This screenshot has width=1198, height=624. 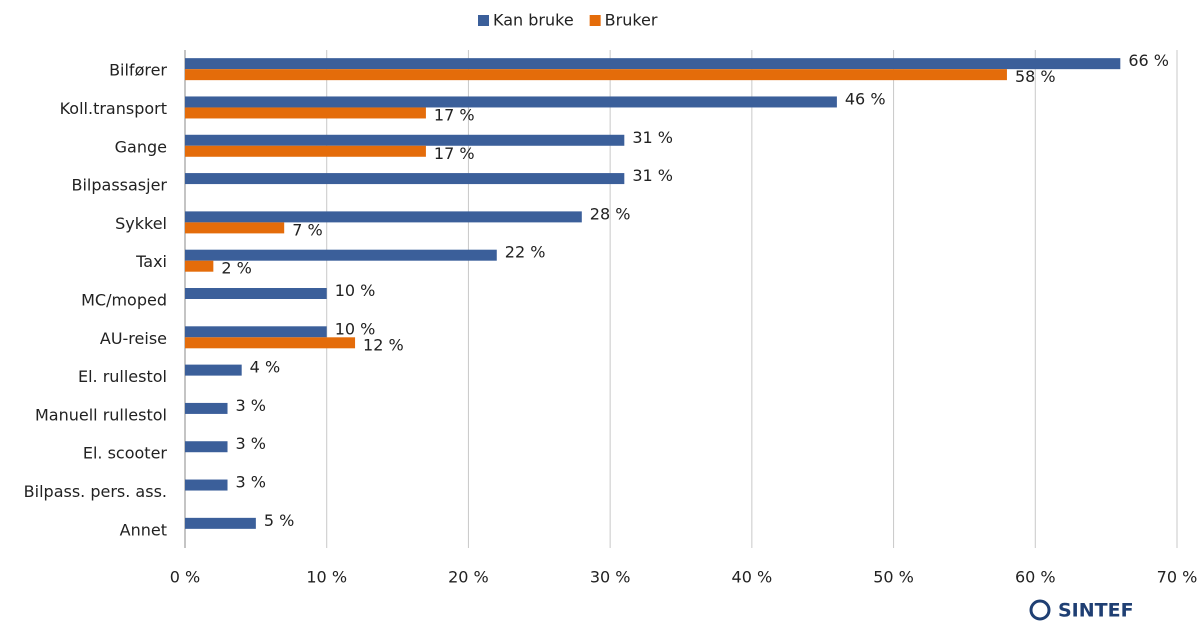 What do you see at coordinates (1035, 577) in the screenshot?
I see `x-tick-label: 60 %` at bounding box center [1035, 577].